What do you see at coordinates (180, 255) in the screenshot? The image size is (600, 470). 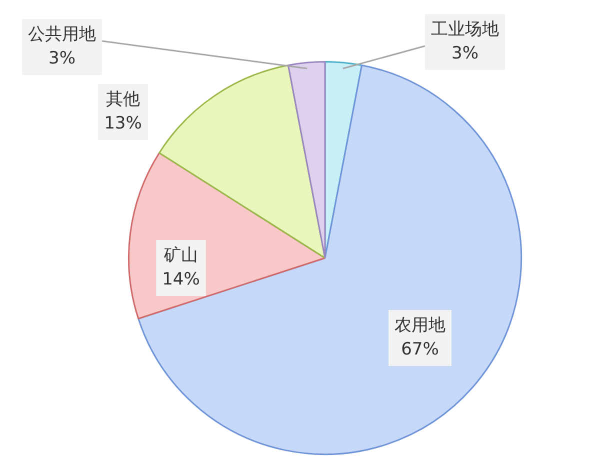 I see `slice-label: 矿山` at bounding box center [180, 255].